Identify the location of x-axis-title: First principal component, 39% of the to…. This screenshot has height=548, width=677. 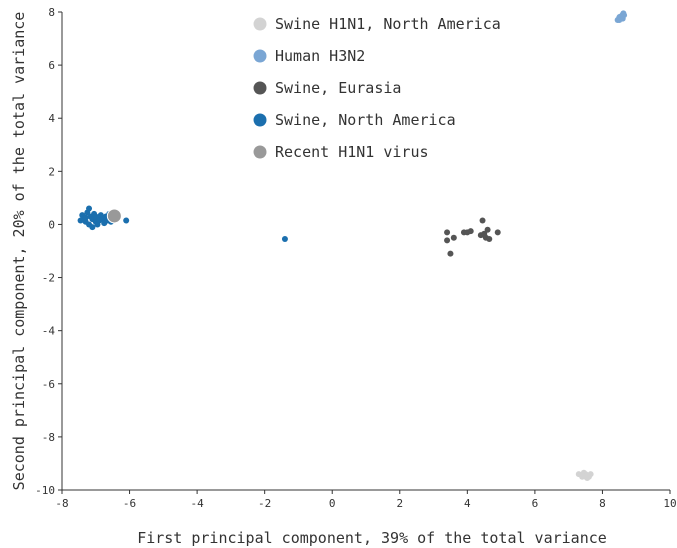
(372, 538).